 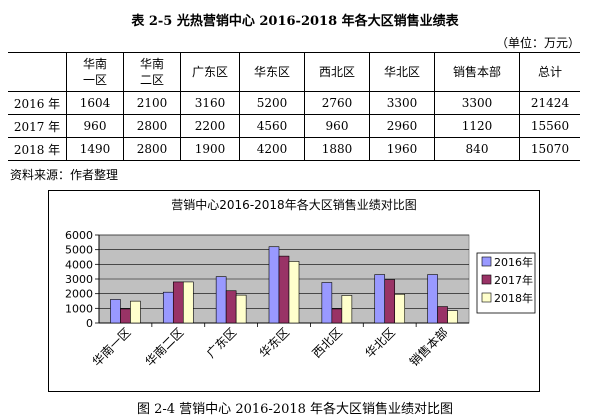 What do you see at coordinates (79, 294) in the screenshot?
I see `y-tick-label: 2000` at bounding box center [79, 294].